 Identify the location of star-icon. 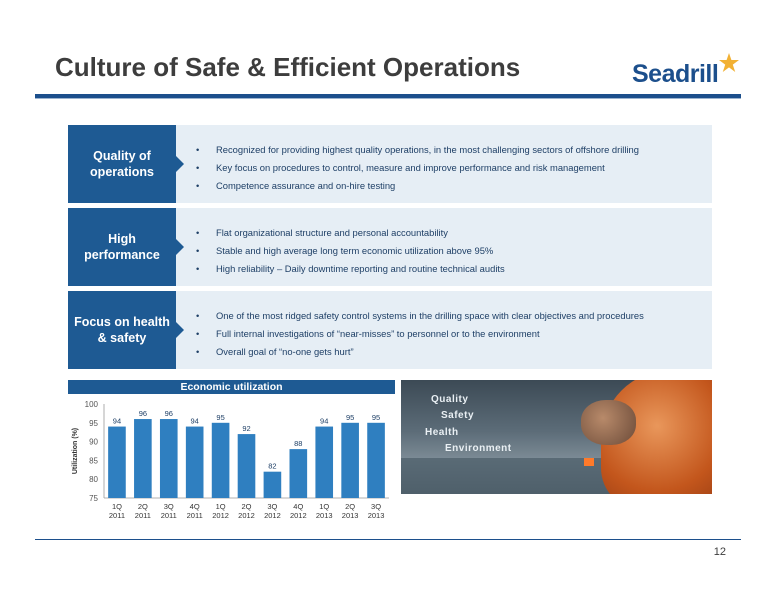
(729, 62).